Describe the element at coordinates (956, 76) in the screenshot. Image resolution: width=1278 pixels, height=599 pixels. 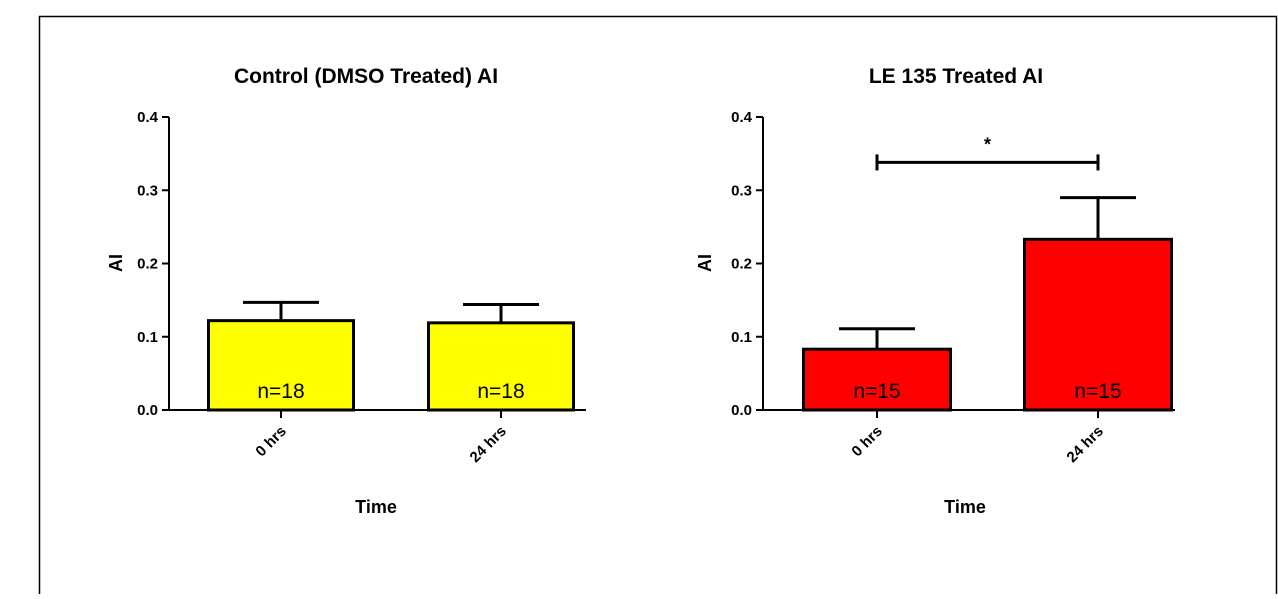
I see `chart-title: LE 135 Treated AI` at that location.